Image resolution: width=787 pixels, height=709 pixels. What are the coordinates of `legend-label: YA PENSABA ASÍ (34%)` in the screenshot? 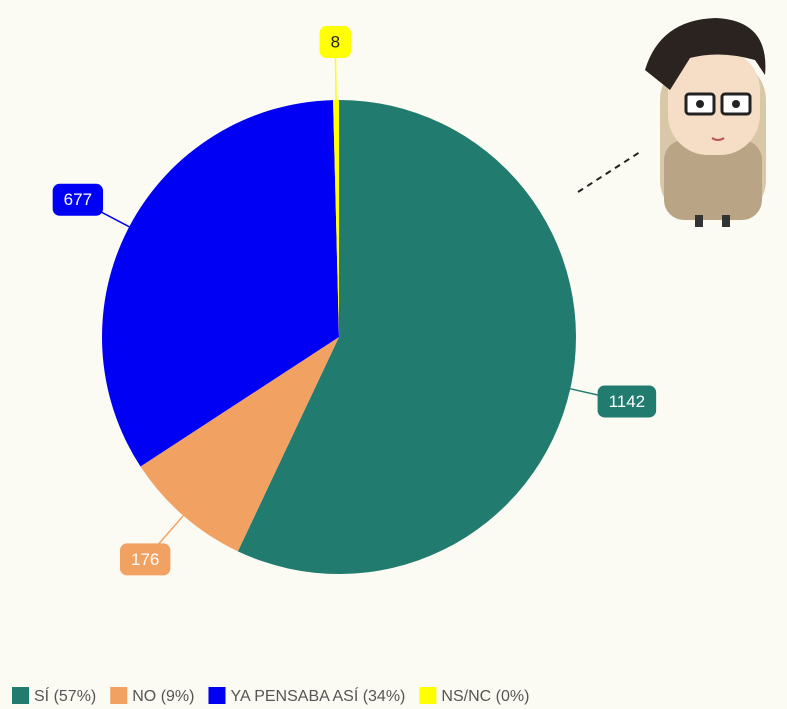 It's located at (317, 695).